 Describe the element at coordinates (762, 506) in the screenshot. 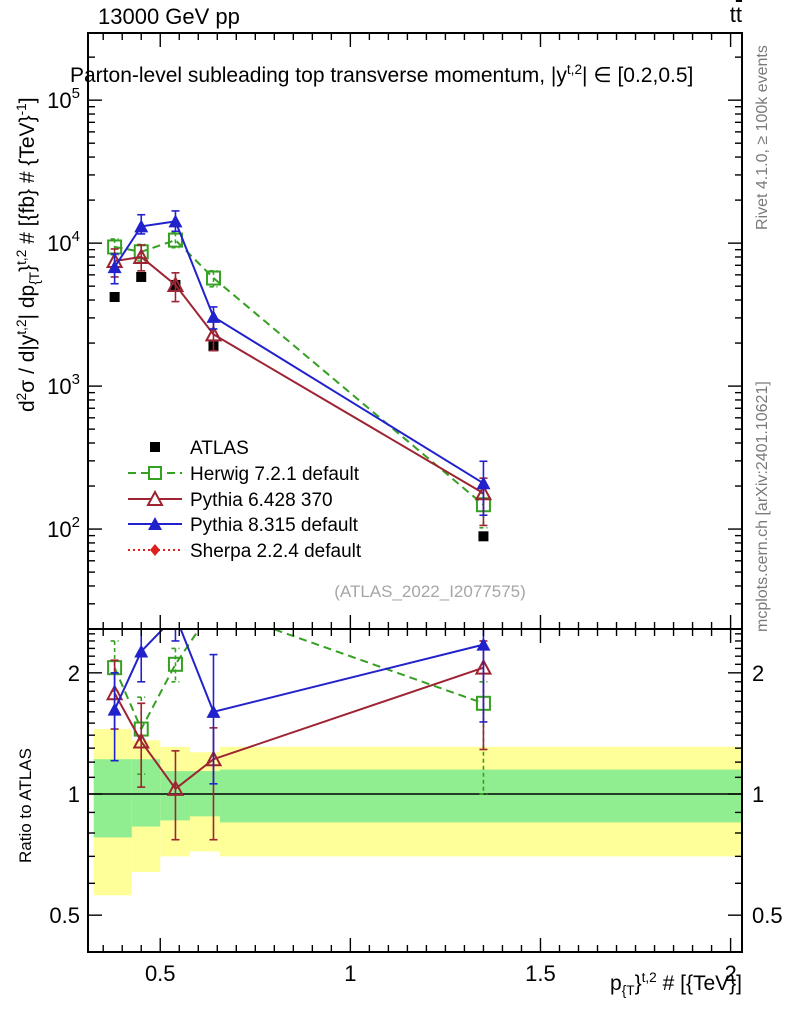

I see `side-note-mcplots: mcplots.cern.ch [arXiv:2401.10621]` at that location.